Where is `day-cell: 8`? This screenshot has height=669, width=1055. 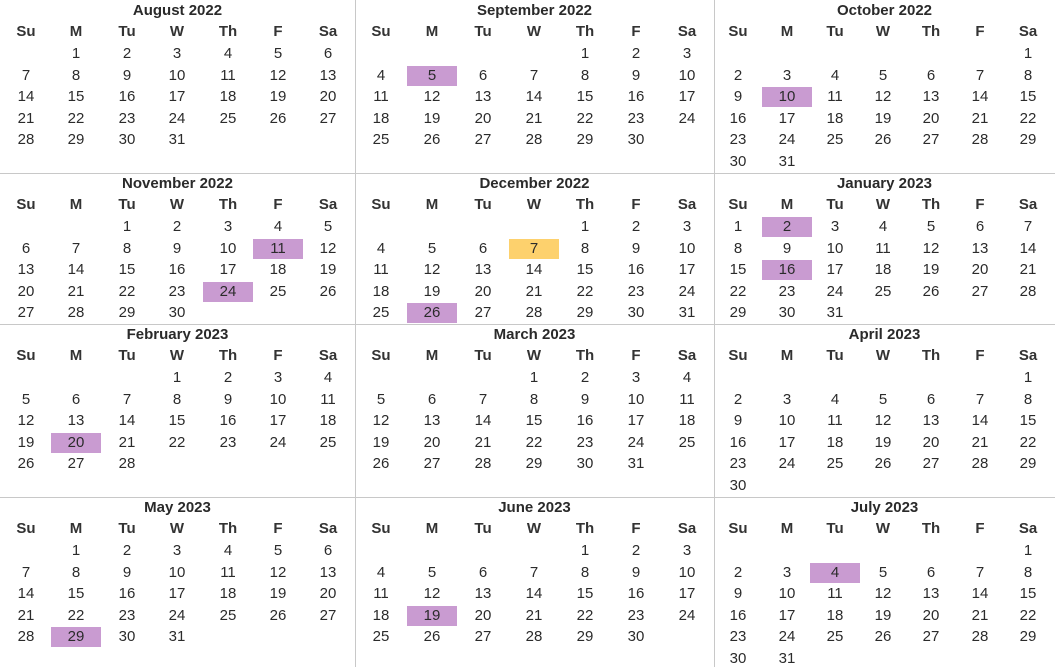 day-cell: 8 is located at coordinates (76, 572).